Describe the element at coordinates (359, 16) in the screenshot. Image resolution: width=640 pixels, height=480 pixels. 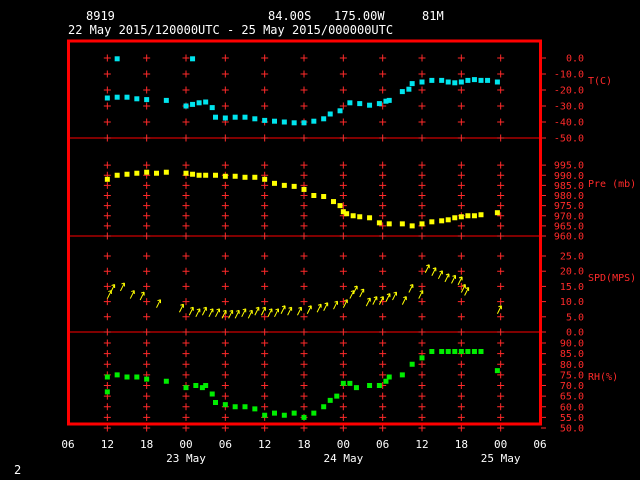
I see `longitude: 175.00W` at that location.